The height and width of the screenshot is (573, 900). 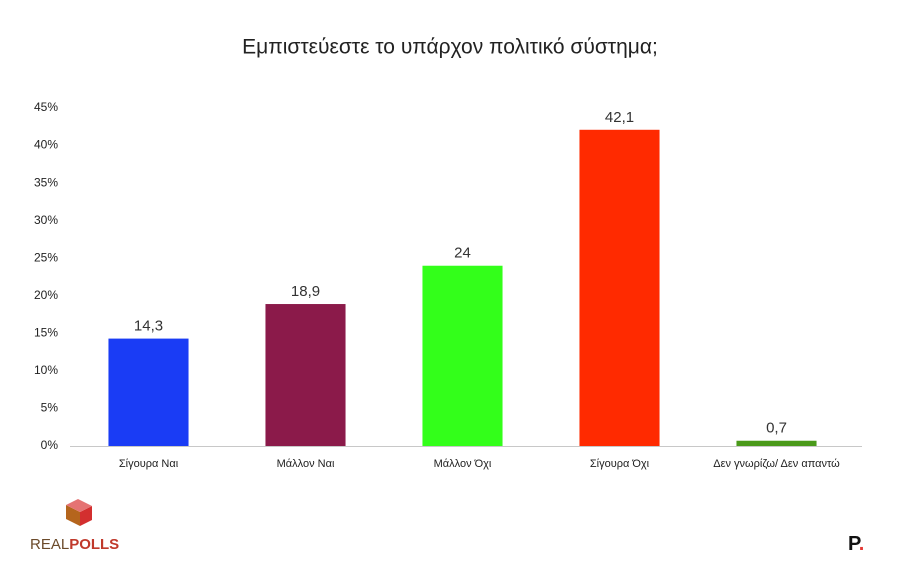 I want to click on y-tick-label: 15%, so click(x=46, y=333).